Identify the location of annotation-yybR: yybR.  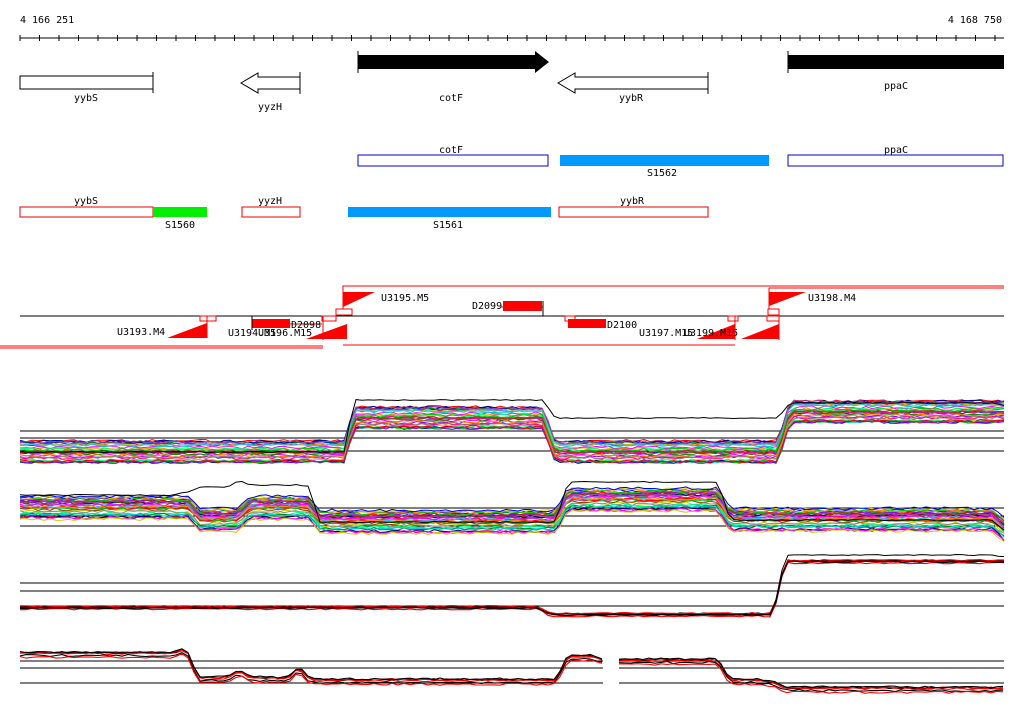
(633, 207).